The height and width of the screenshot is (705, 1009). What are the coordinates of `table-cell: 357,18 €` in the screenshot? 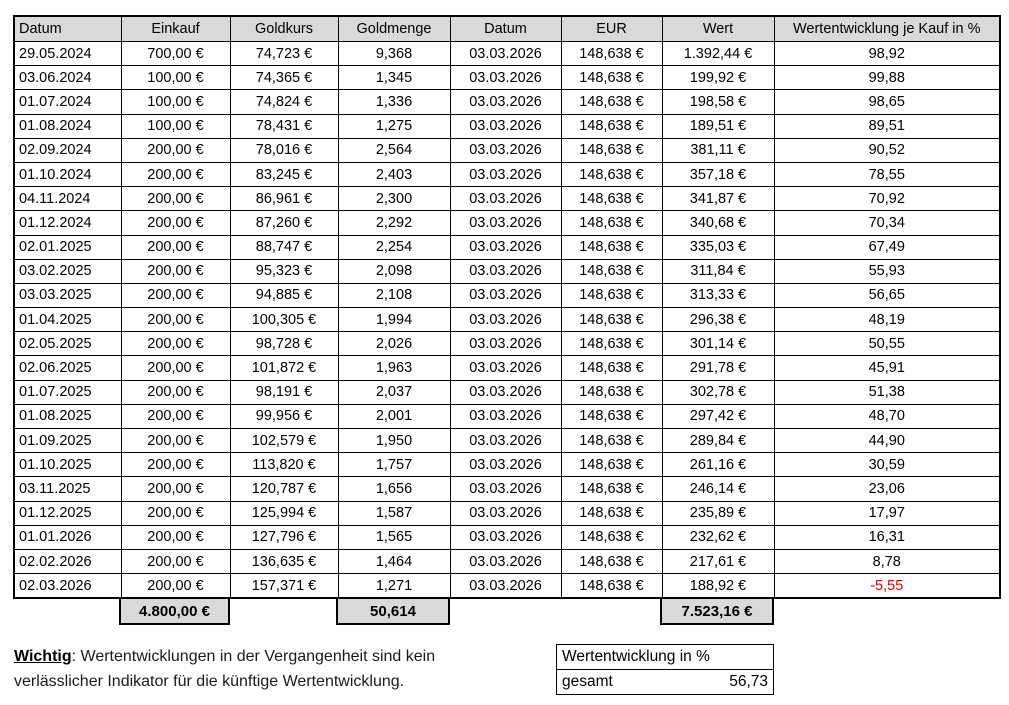 It's located at (718, 174).